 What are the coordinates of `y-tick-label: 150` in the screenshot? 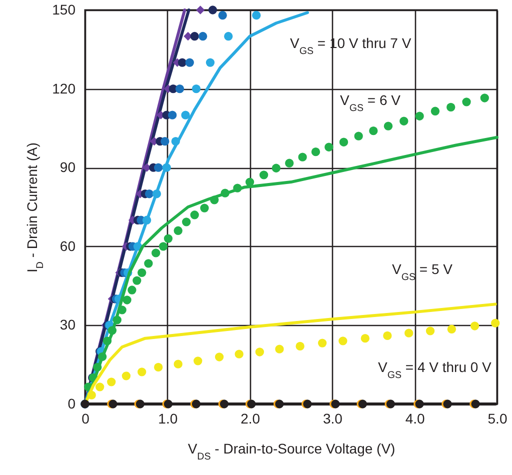 It's located at (64, 10).